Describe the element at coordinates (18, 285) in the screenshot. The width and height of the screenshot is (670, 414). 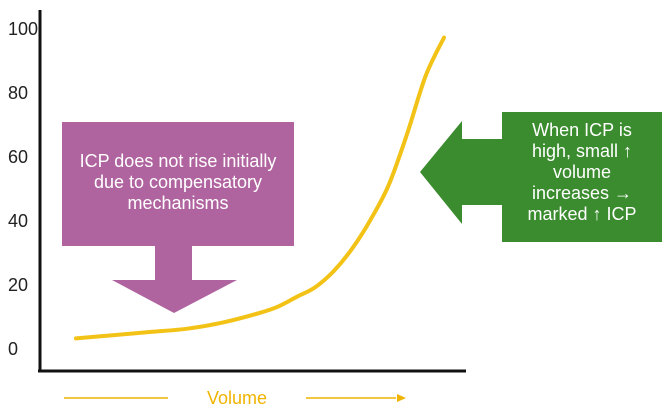
I see `y-tick-label: 20` at that location.